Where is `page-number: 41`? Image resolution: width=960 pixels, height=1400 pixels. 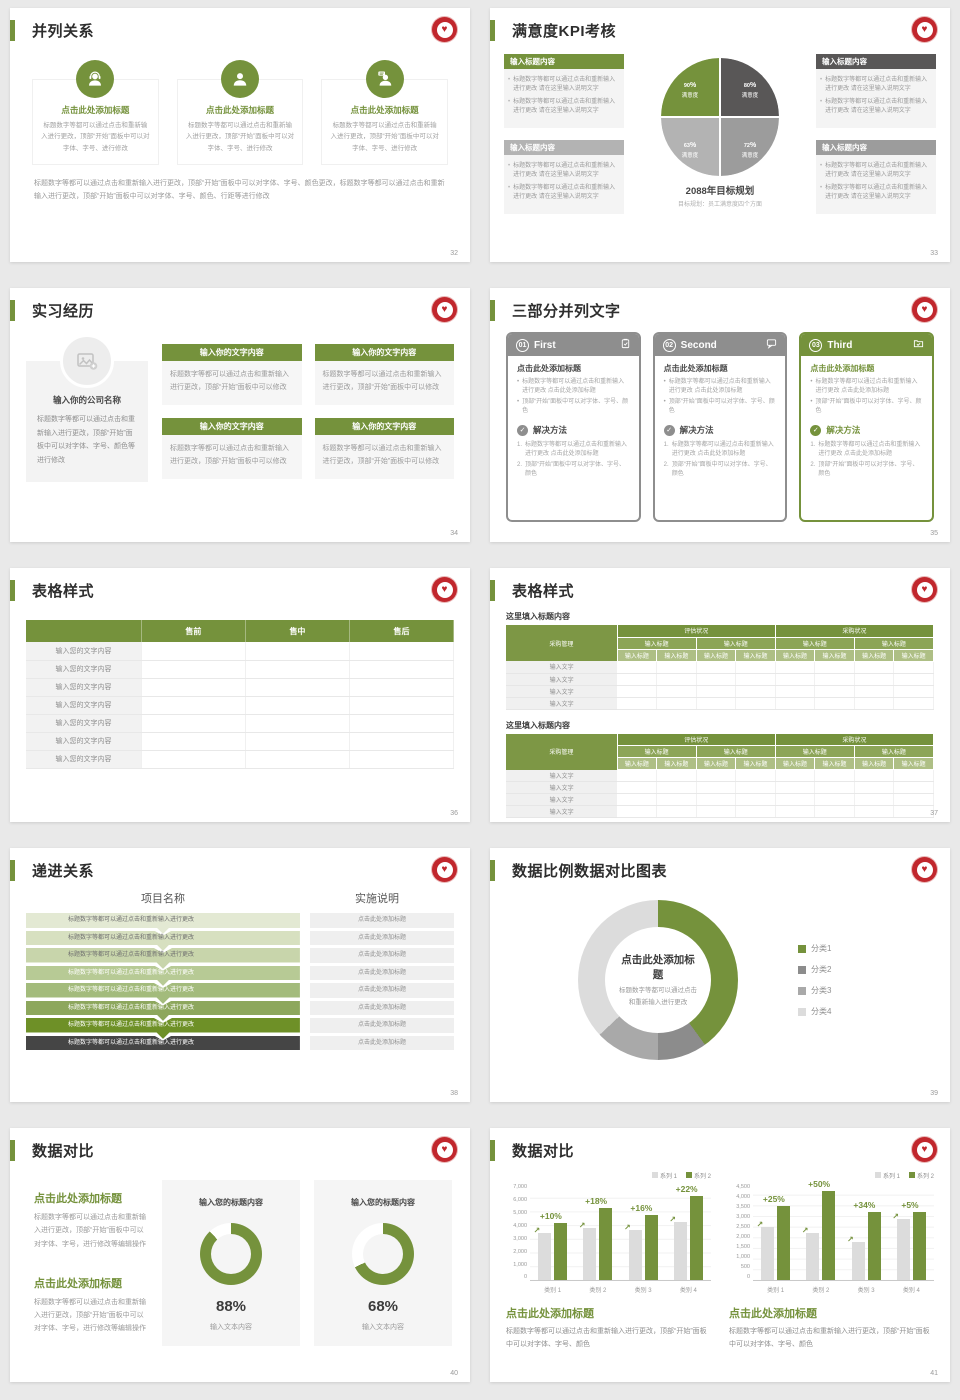 page-number: 41 is located at coordinates (934, 1373).